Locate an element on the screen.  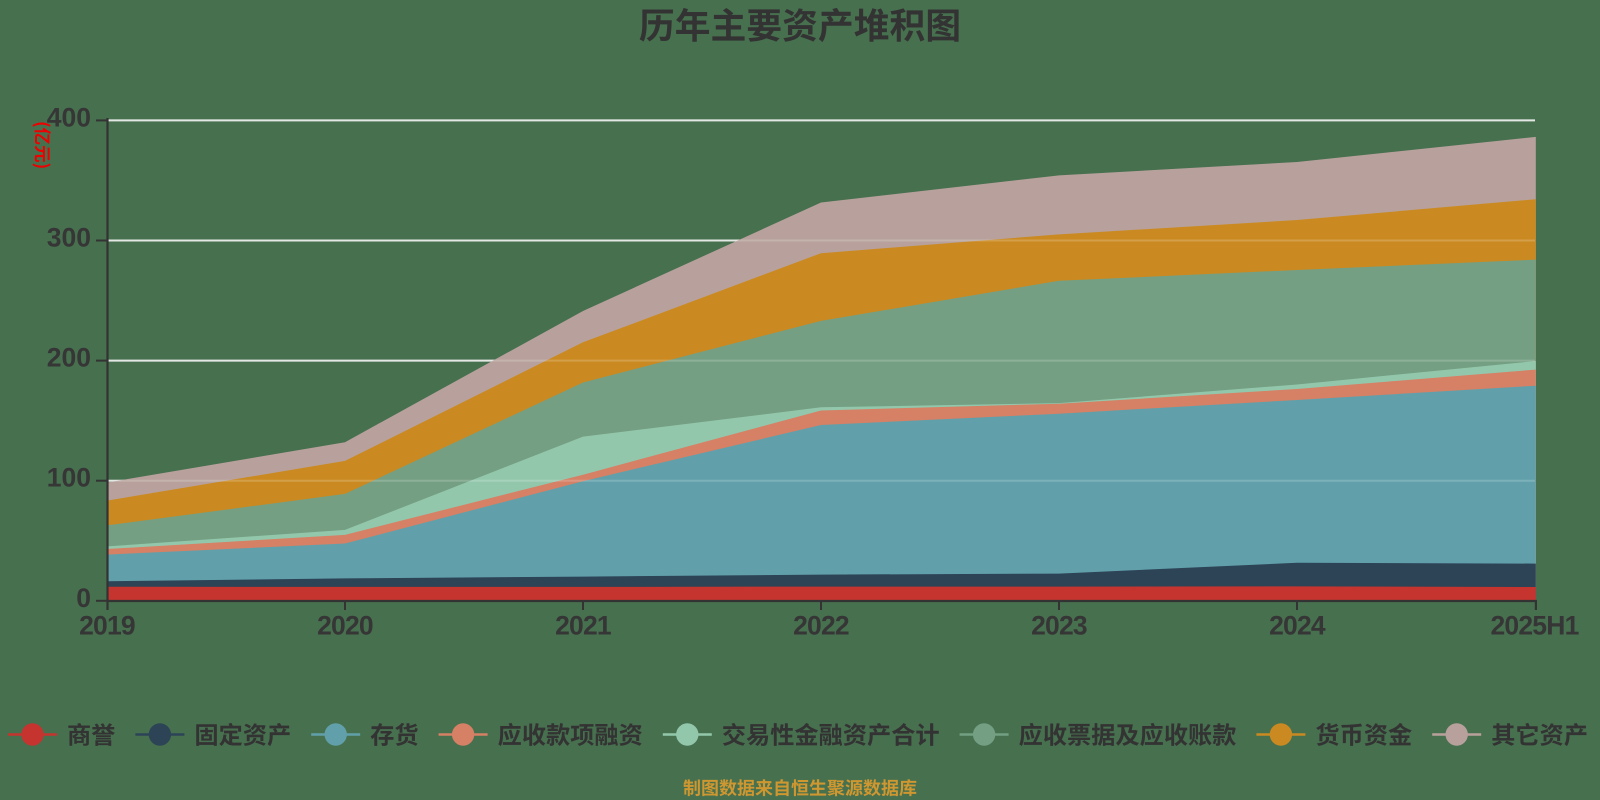
svg-text: 2025H1 is located at coordinates (1534, 626).